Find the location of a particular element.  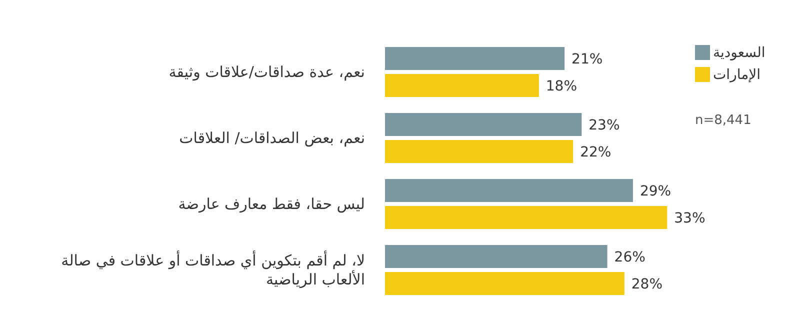

text: n=8,441 is located at coordinates (723, 120).